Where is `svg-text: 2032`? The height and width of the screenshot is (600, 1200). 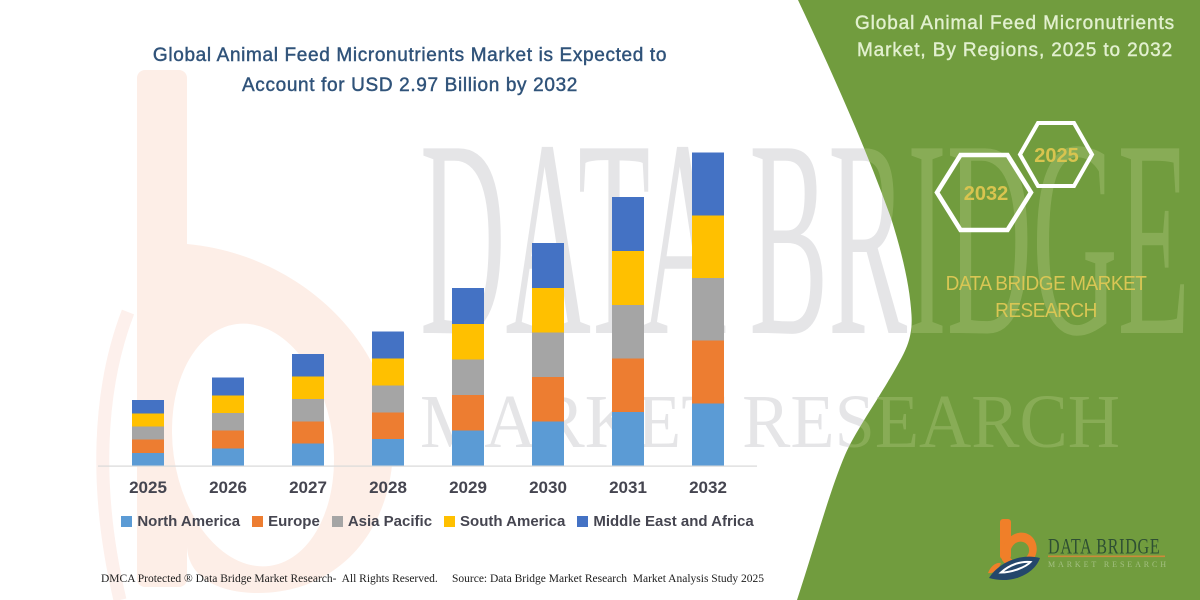
svg-text: 2032 is located at coordinates (986, 194).